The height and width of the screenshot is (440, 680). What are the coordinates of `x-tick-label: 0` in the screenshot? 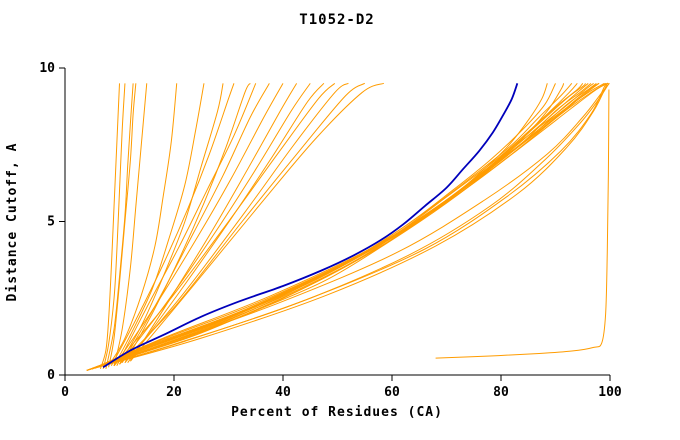 It's located at (65, 392).